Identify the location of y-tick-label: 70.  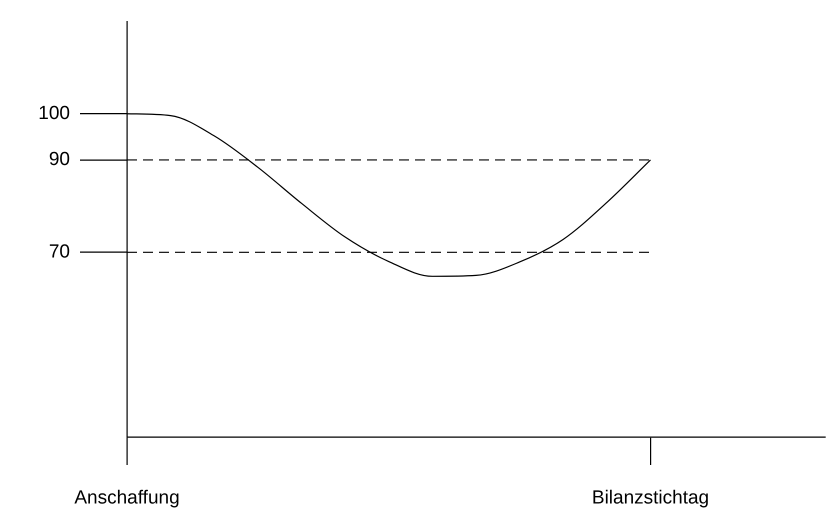
(59, 252).